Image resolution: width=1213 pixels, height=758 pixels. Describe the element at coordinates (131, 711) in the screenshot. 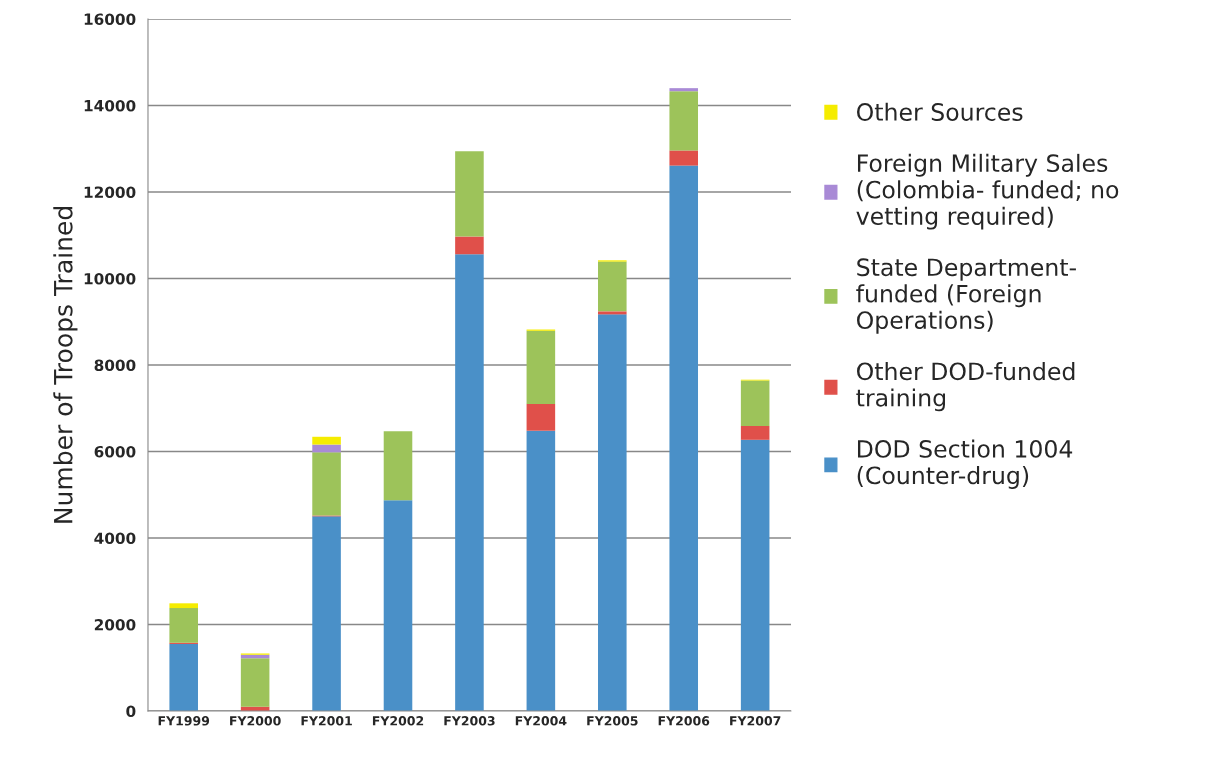

I see `y-tick-label: 0` at that location.